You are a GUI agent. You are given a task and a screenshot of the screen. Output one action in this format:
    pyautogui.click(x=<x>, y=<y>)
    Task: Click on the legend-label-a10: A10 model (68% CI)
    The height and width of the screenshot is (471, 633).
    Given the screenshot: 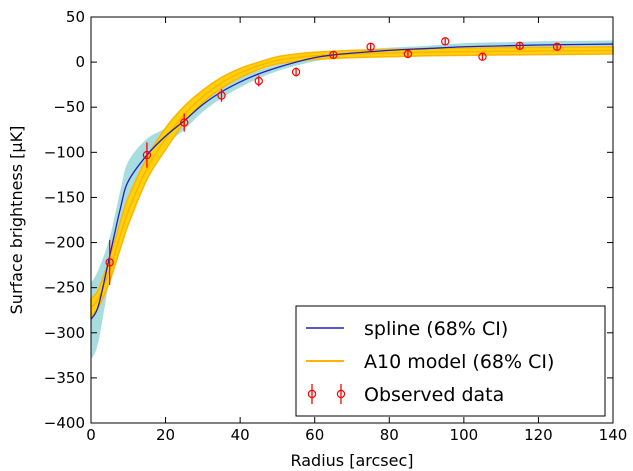 What is the action you would take?
    pyautogui.click(x=459, y=362)
    